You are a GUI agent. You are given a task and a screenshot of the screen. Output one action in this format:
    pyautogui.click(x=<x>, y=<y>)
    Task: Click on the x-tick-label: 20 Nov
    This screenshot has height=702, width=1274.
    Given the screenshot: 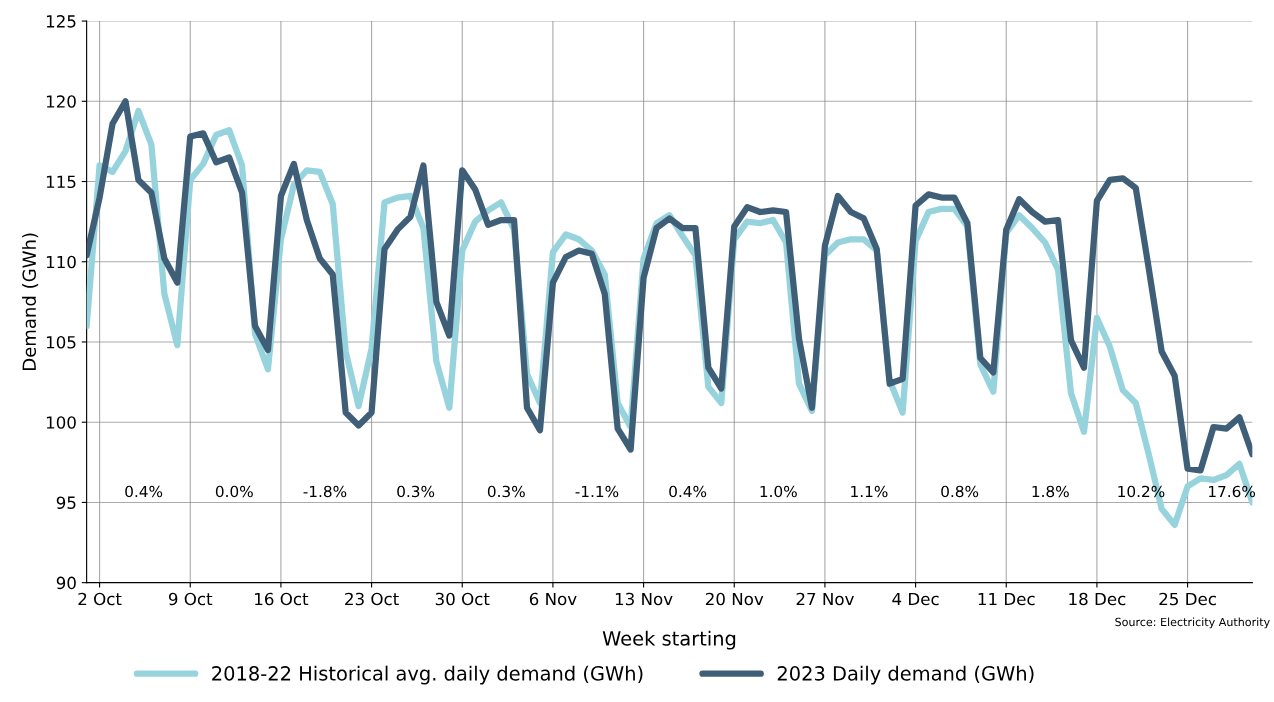 What is the action you would take?
    pyautogui.click(x=734, y=599)
    